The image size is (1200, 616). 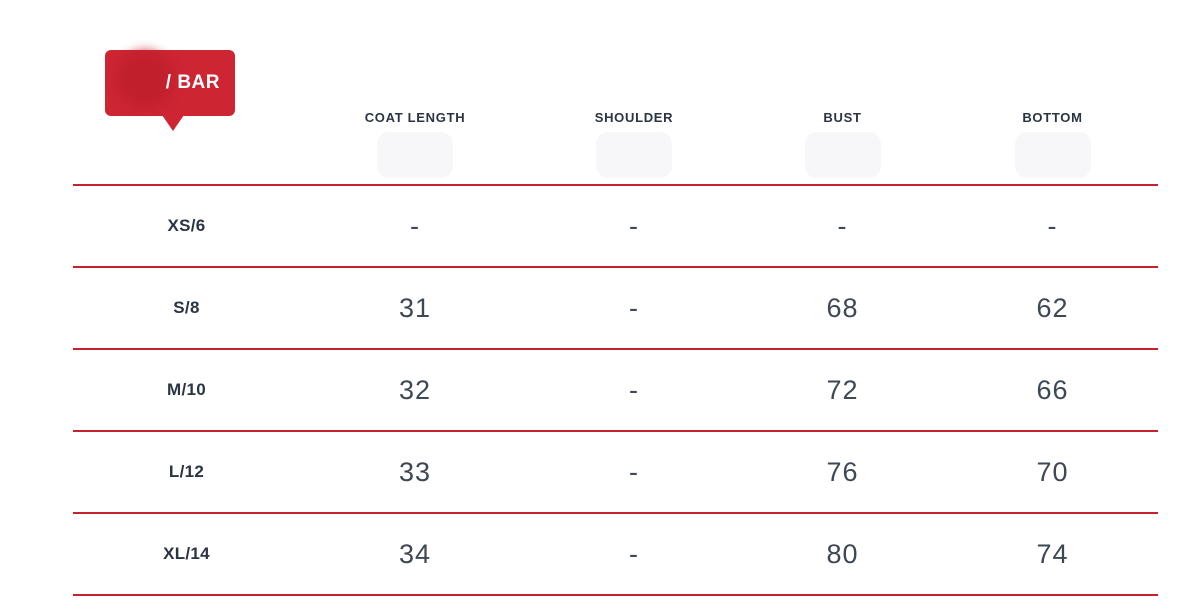 I want to click on size-label: XL/14, so click(x=186, y=553).